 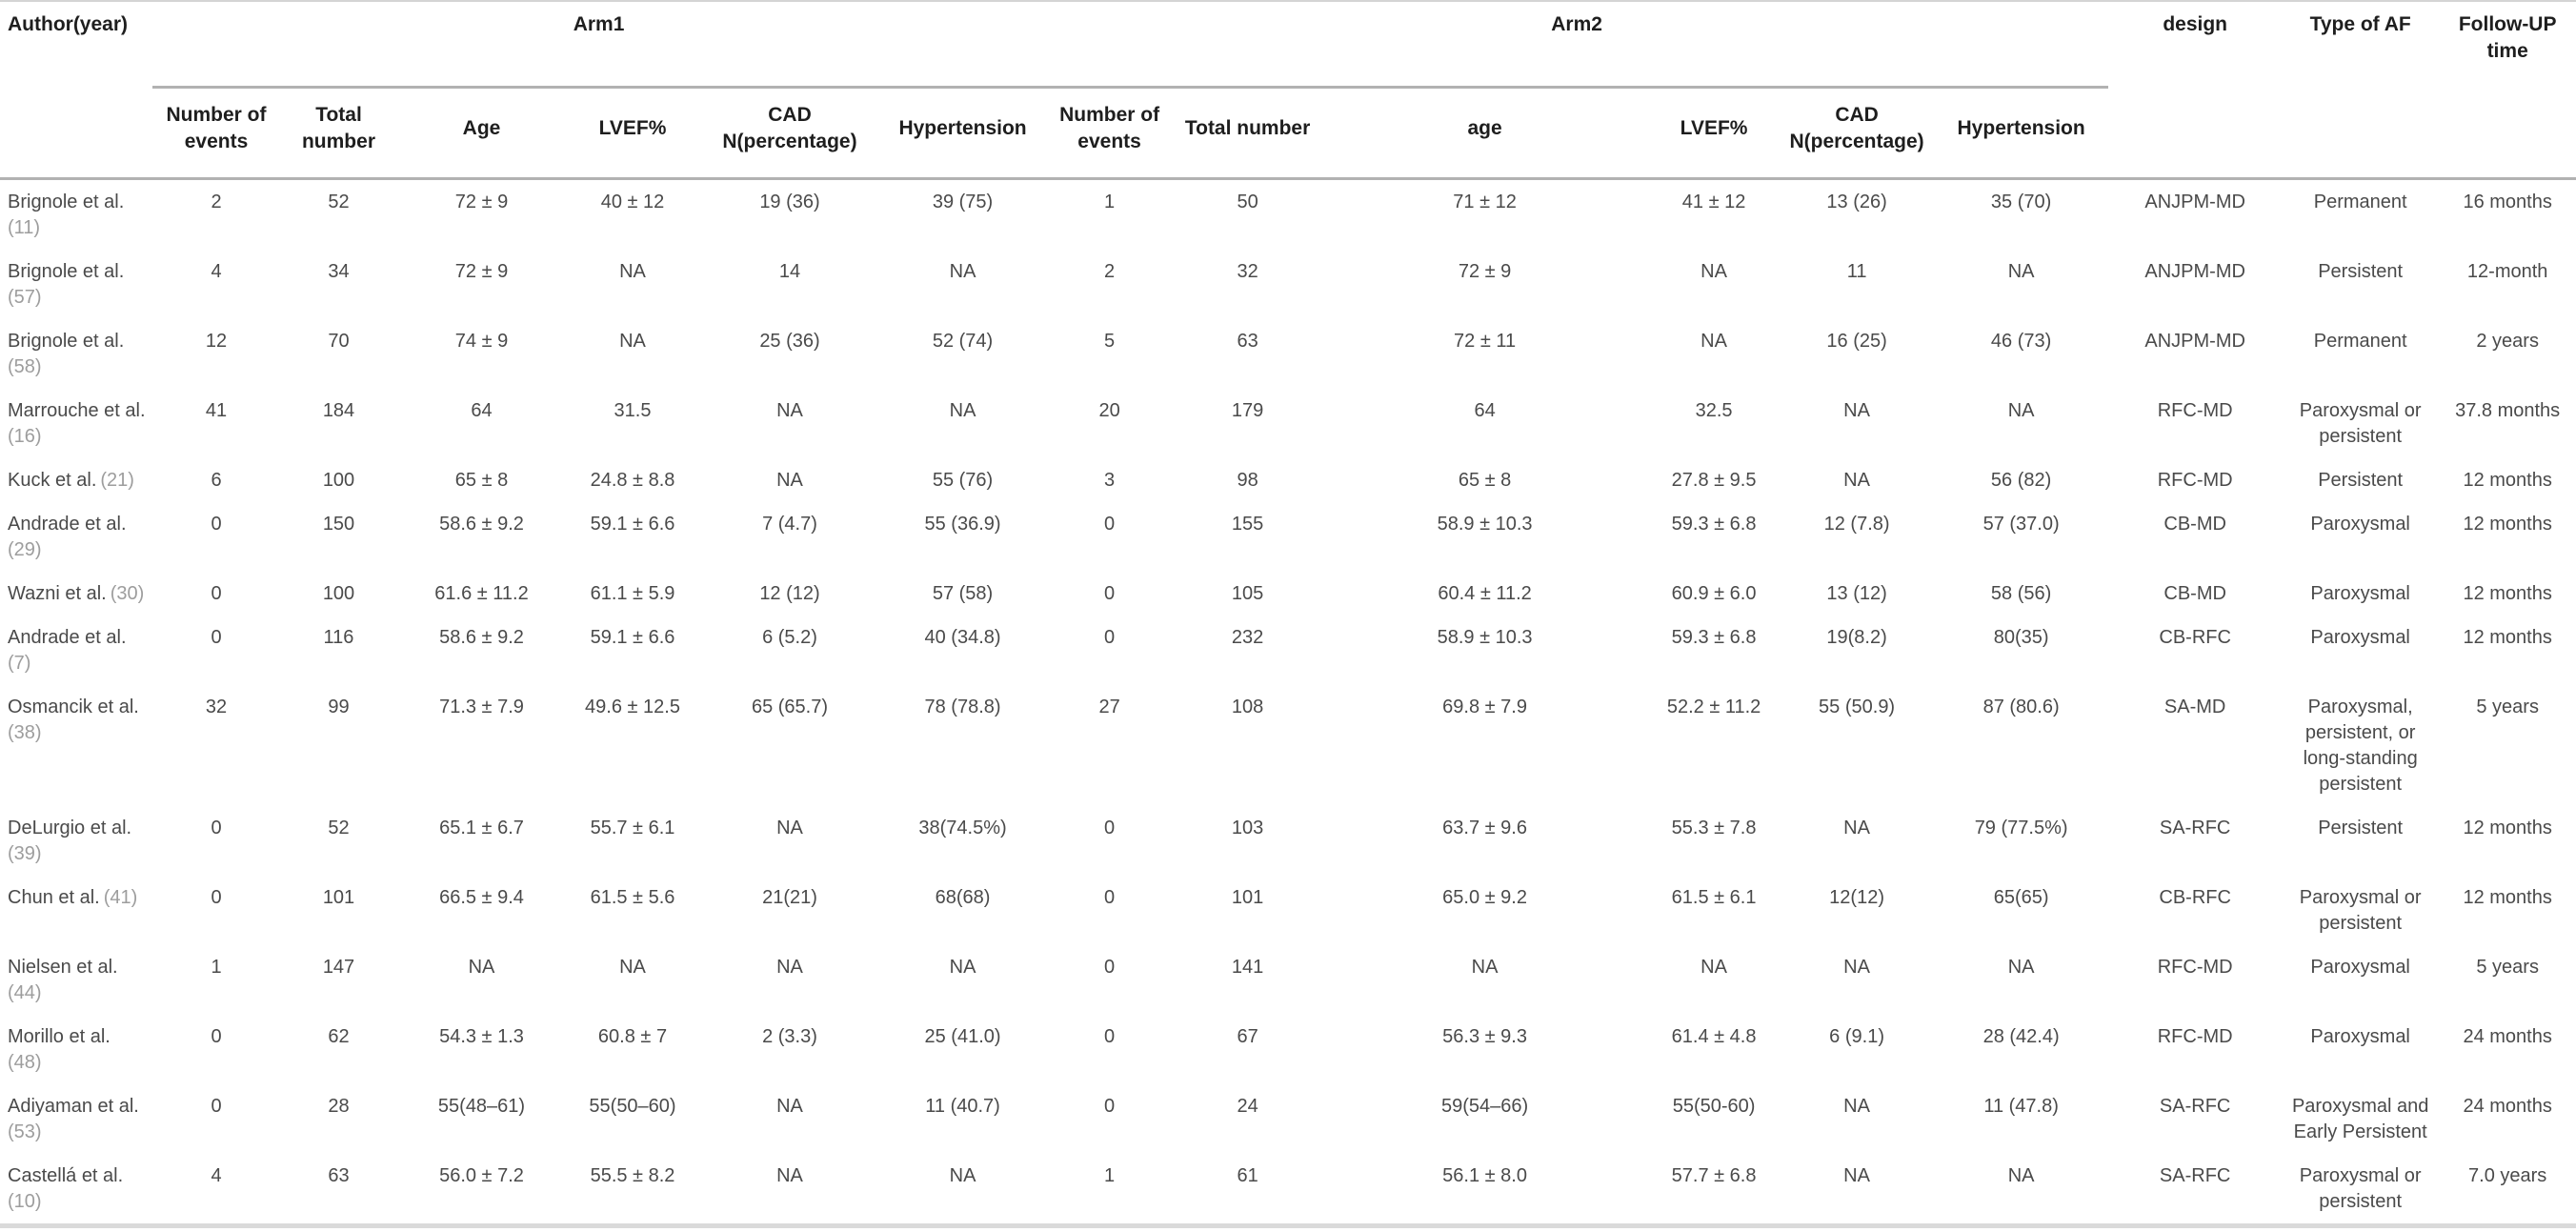 What do you see at coordinates (481, 1190) in the screenshot?
I see `arm1-age-cell: 56.0 ± 7.2` at bounding box center [481, 1190].